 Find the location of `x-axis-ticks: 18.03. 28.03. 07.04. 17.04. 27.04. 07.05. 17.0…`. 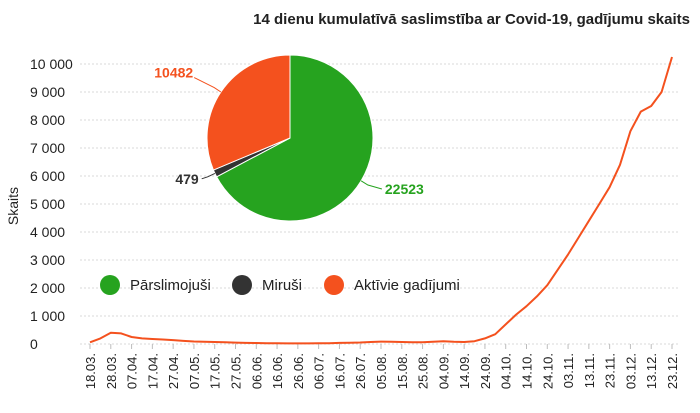

x-axis-ticks: 18.03. 28.03. 07.04. 17.04. 27.04. 07.05. 17.0… is located at coordinates (381, 366).